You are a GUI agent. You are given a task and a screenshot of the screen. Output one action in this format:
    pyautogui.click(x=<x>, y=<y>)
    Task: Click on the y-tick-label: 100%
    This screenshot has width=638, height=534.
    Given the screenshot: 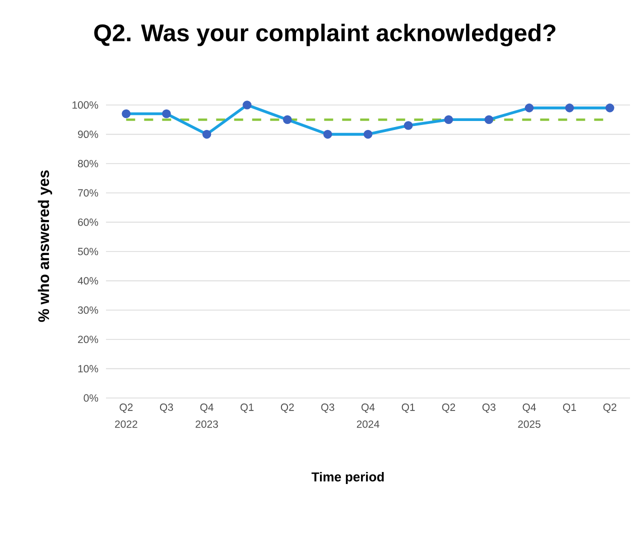 What is the action you would take?
    pyautogui.click(x=85, y=105)
    